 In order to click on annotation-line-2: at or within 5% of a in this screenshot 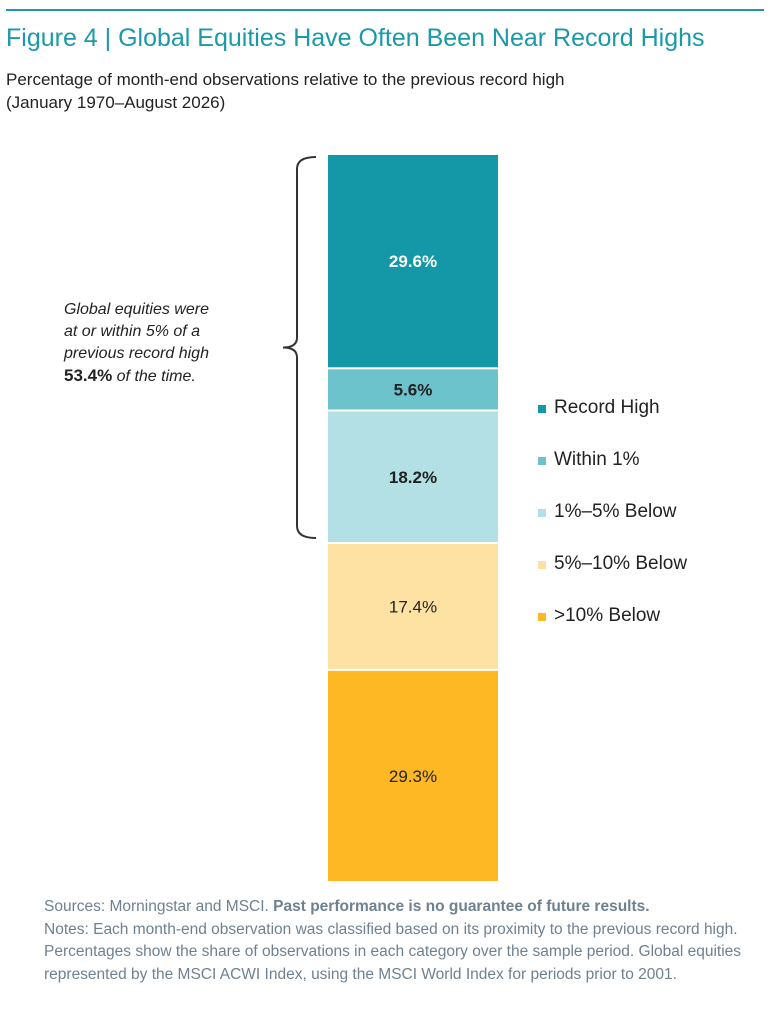, I will do `click(132, 331)`.